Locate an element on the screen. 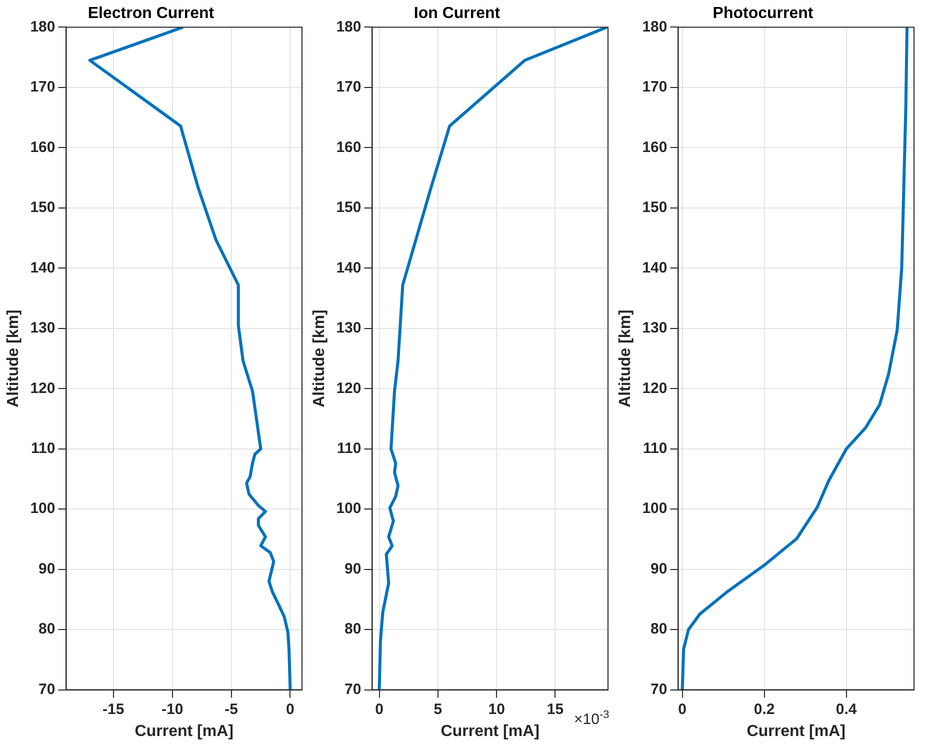 This screenshot has height=749, width=926. x-tick-label: -15 is located at coordinates (113, 709).